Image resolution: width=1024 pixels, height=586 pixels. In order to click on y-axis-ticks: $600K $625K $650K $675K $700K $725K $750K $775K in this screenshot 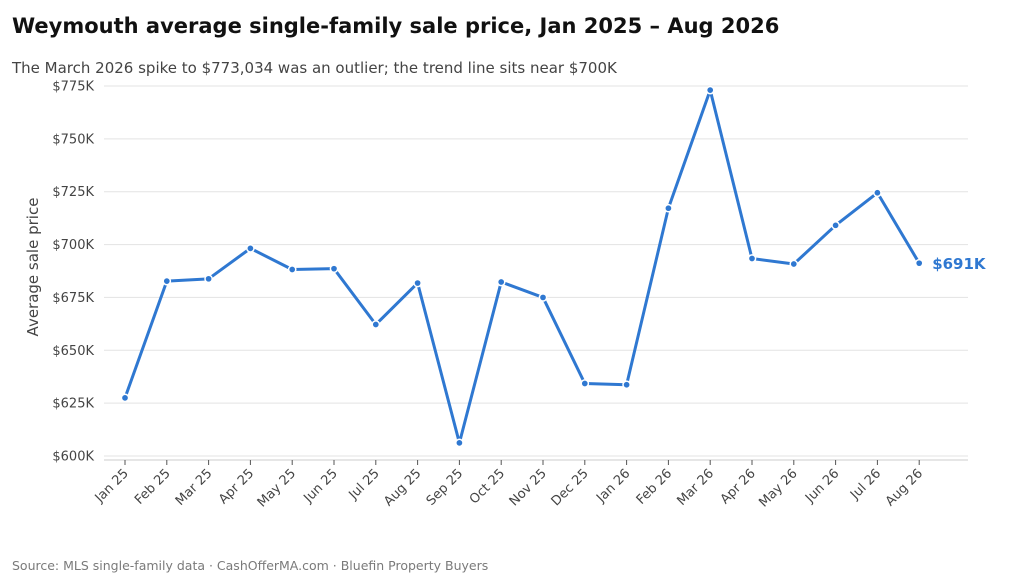, I will do `click(73, 272)`.